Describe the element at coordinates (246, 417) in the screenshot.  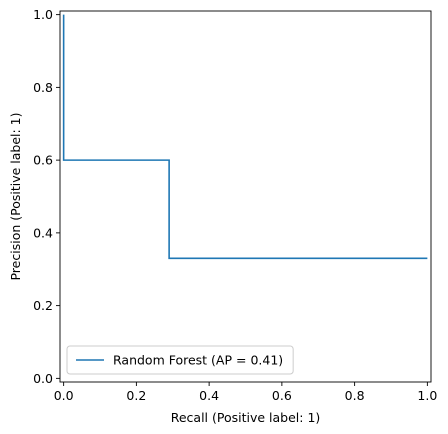
I see `x-axis-label: Recall (Positive label: 1)` at that location.